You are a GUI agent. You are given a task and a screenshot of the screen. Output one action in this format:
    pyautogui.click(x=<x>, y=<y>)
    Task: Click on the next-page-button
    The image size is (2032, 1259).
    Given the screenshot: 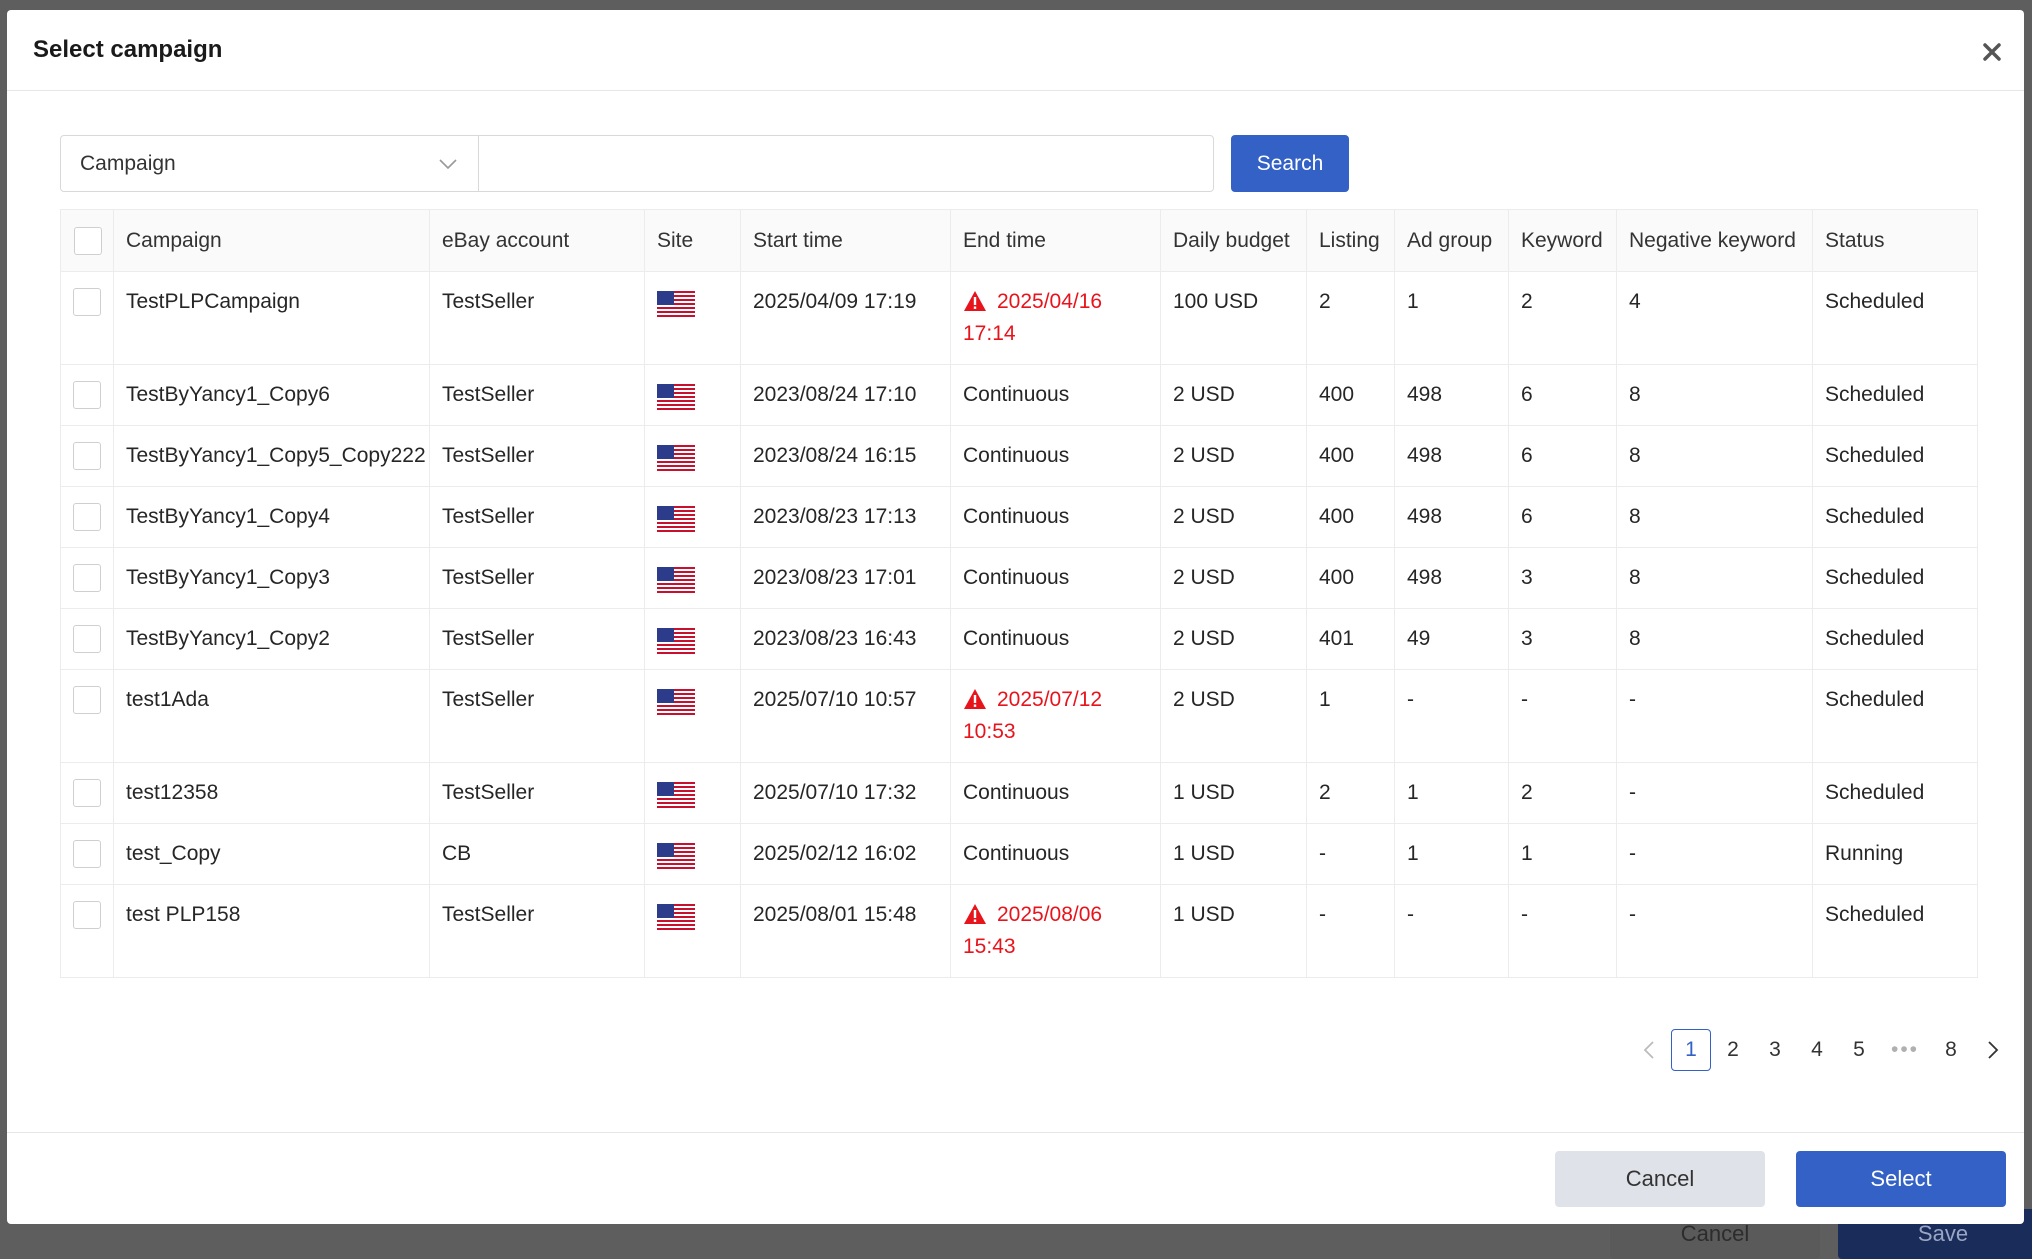 What is the action you would take?
    pyautogui.click(x=1993, y=1050)
    